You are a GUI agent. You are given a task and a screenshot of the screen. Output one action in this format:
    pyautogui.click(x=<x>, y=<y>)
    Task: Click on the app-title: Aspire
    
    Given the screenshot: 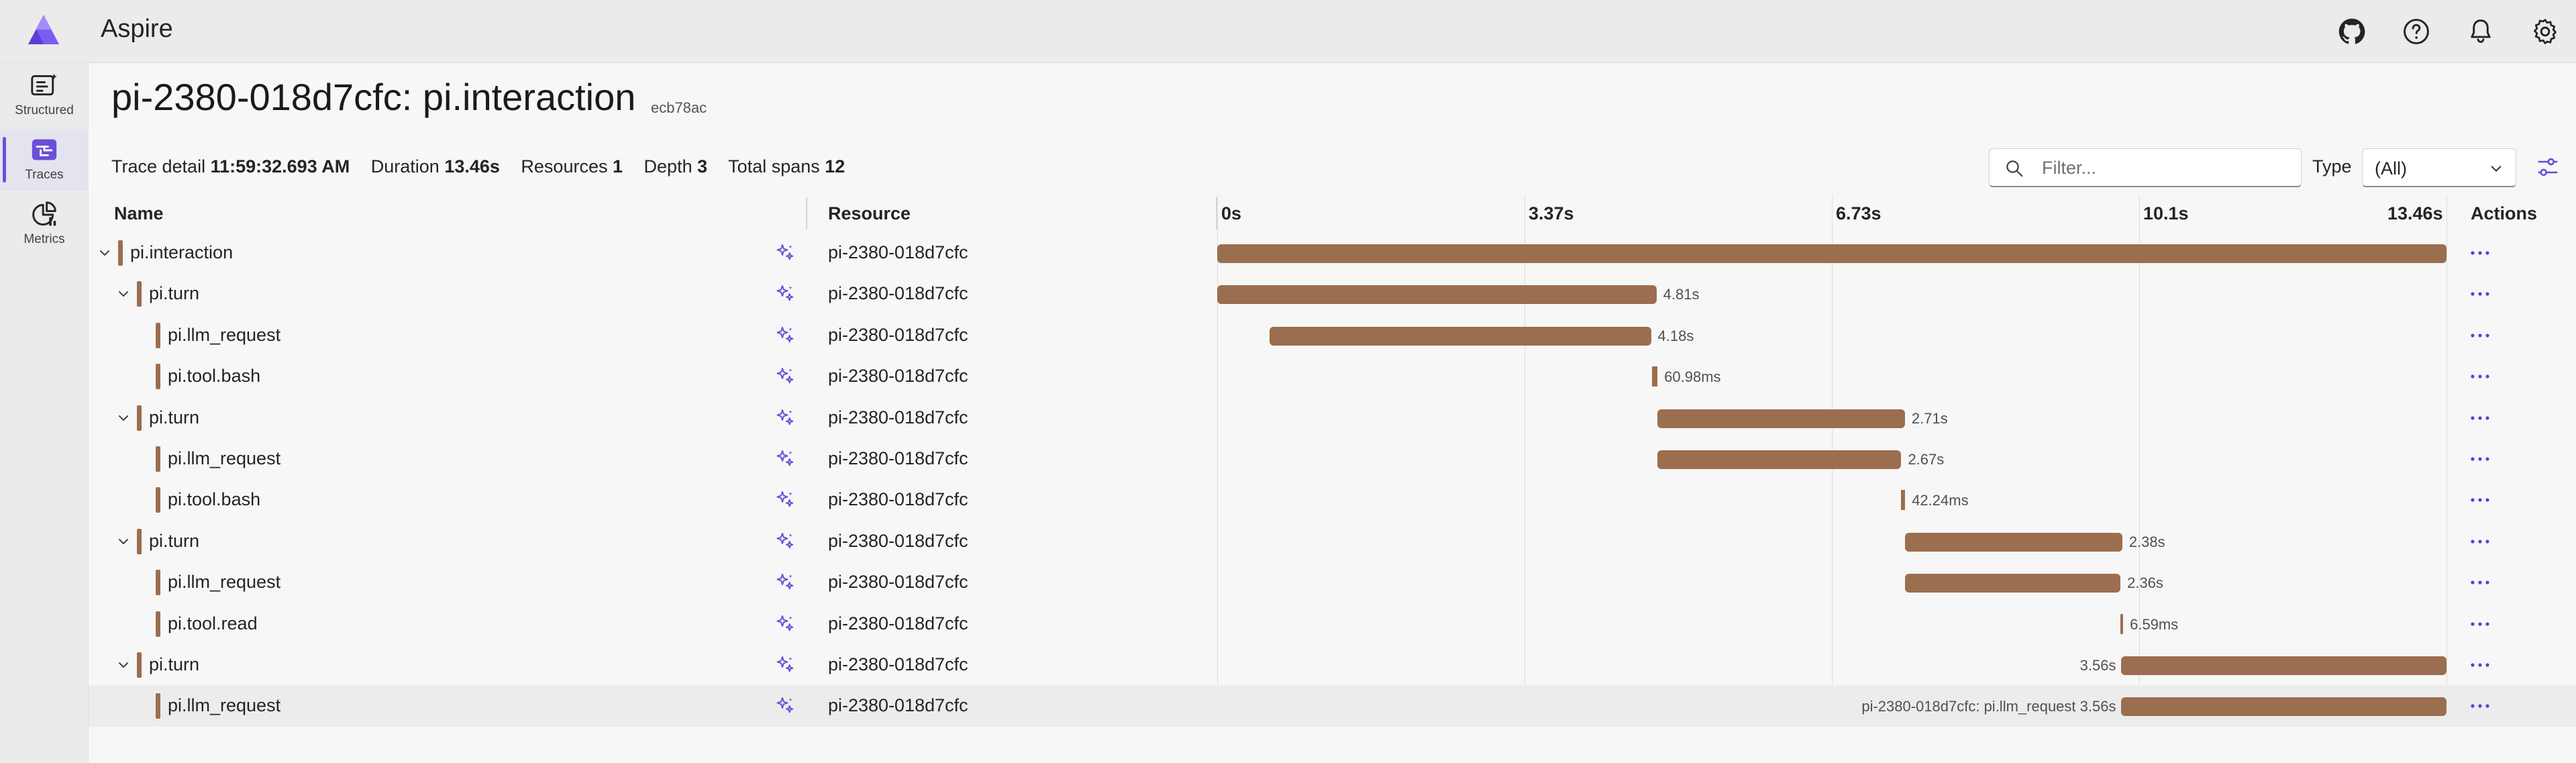 What is the action you would take?
    pyautogui.click(x=137, y=29)
    